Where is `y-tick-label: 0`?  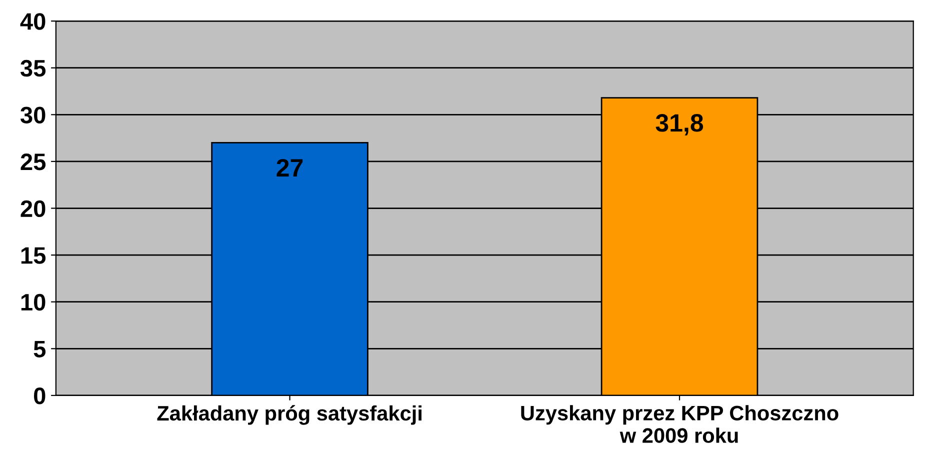 y-tick-label: 0 is located at coordinates (40, 396).